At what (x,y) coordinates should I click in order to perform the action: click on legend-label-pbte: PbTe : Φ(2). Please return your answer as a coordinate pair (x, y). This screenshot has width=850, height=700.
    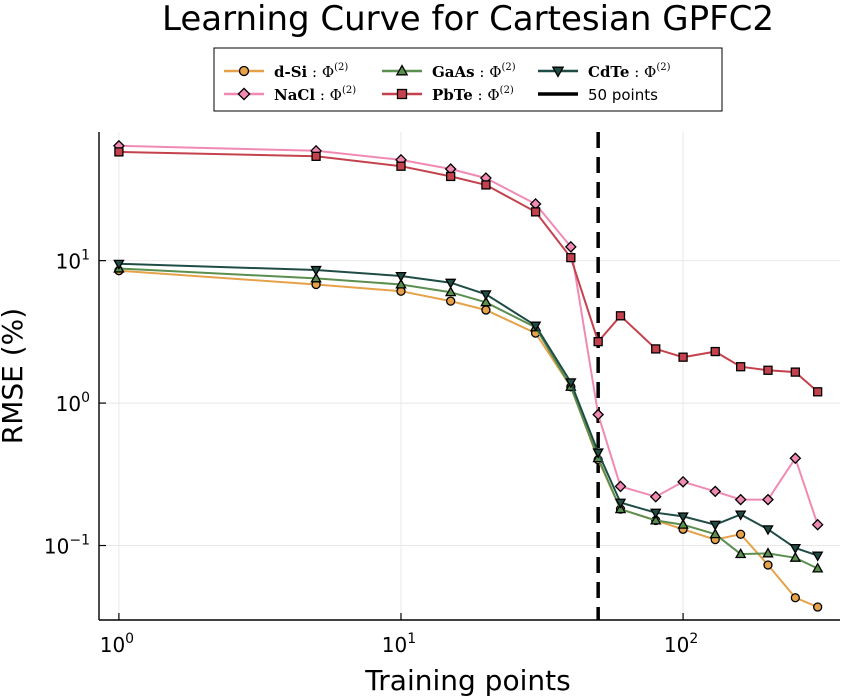
    Looking at the image, I should click on (473, 94).